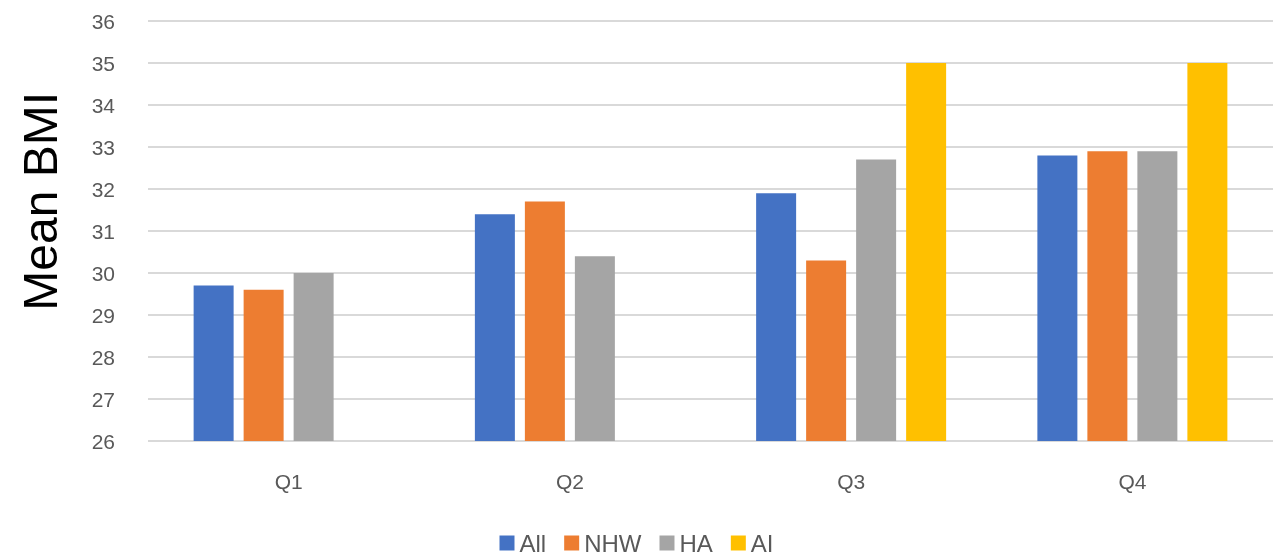  What do you see at coordinates (569, 481) in the screenshot?
I see `x-tick-label: Q2` at bounding box center [569, 481].